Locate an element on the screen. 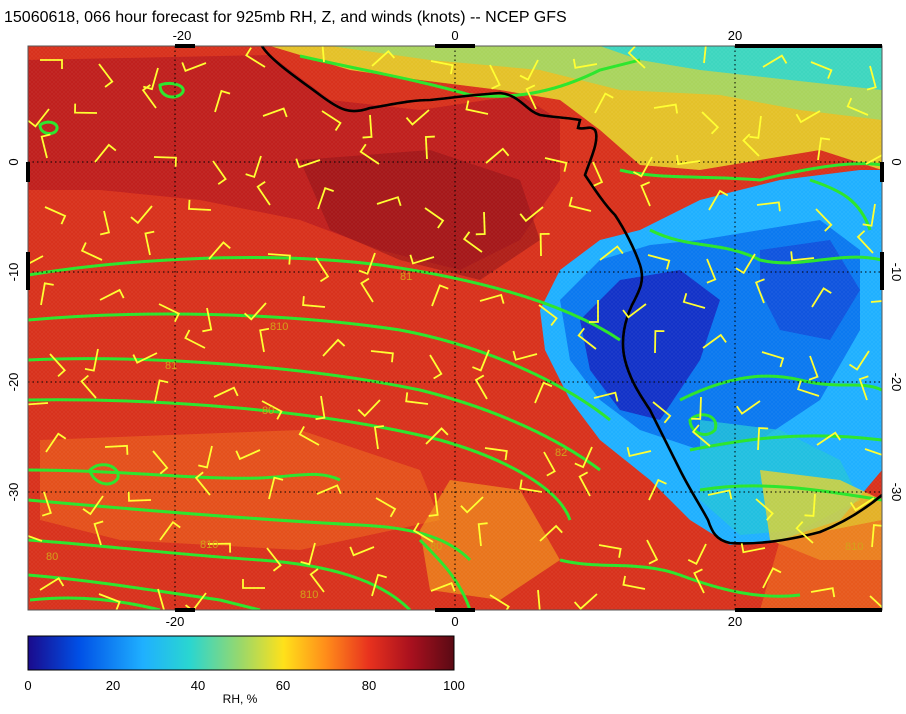  lat-tick-left-2: -20 is located at coordinates (13, 382).